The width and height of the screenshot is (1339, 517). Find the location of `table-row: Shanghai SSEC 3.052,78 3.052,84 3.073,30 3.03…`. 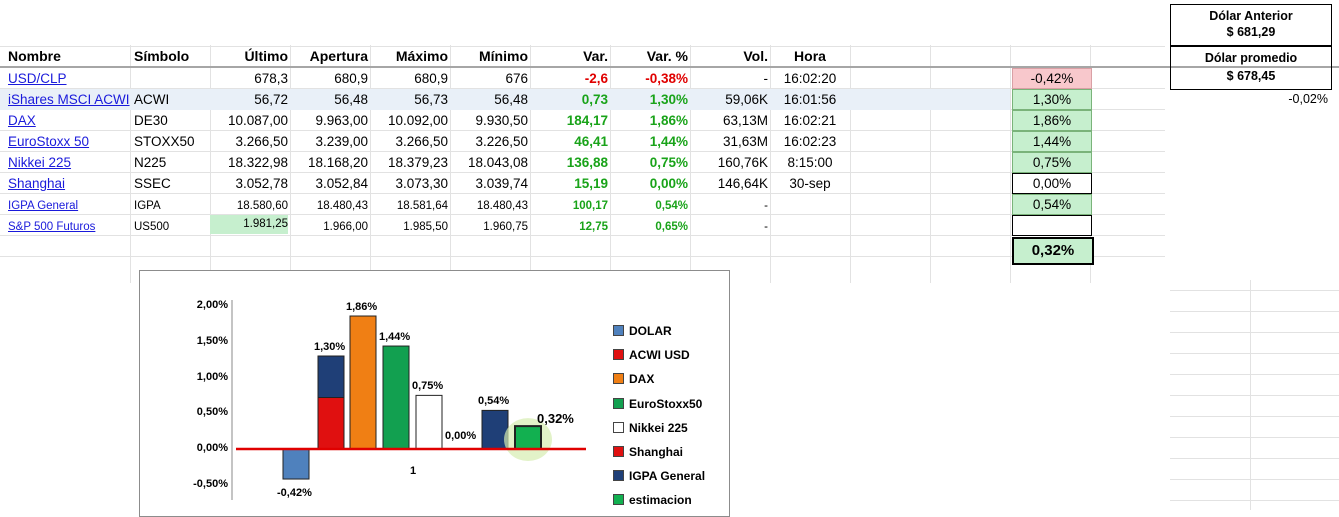

table-row: Shanghai SSEC 3.052,78 3.052,84 3.073,30 3.03… is located at coordinates (582, 183).